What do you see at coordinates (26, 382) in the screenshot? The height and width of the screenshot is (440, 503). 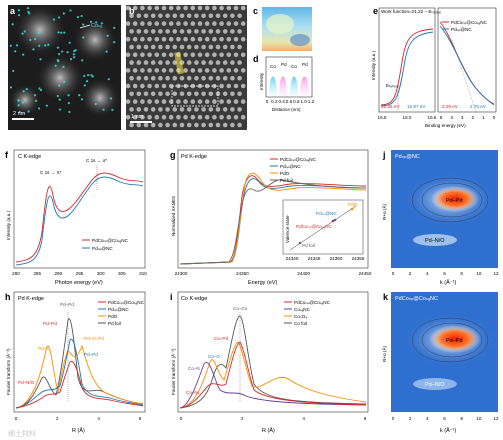 I see `peak-label: Pd–N/O` at bounding box center [26, 382].